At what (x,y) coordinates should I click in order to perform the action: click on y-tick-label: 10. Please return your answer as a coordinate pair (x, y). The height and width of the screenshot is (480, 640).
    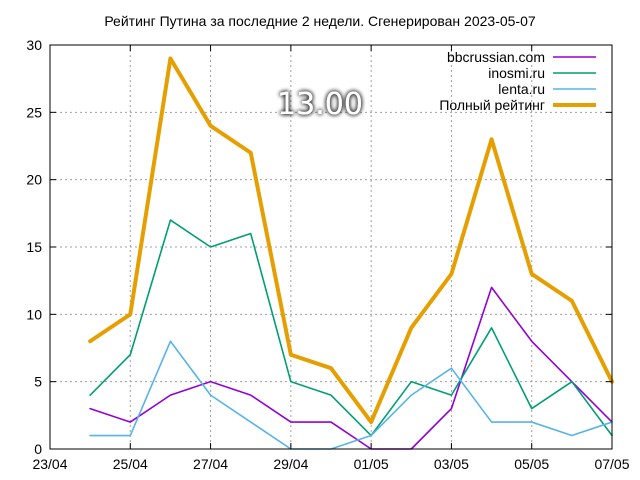
    Looking at the image, I should click on (34, 314).